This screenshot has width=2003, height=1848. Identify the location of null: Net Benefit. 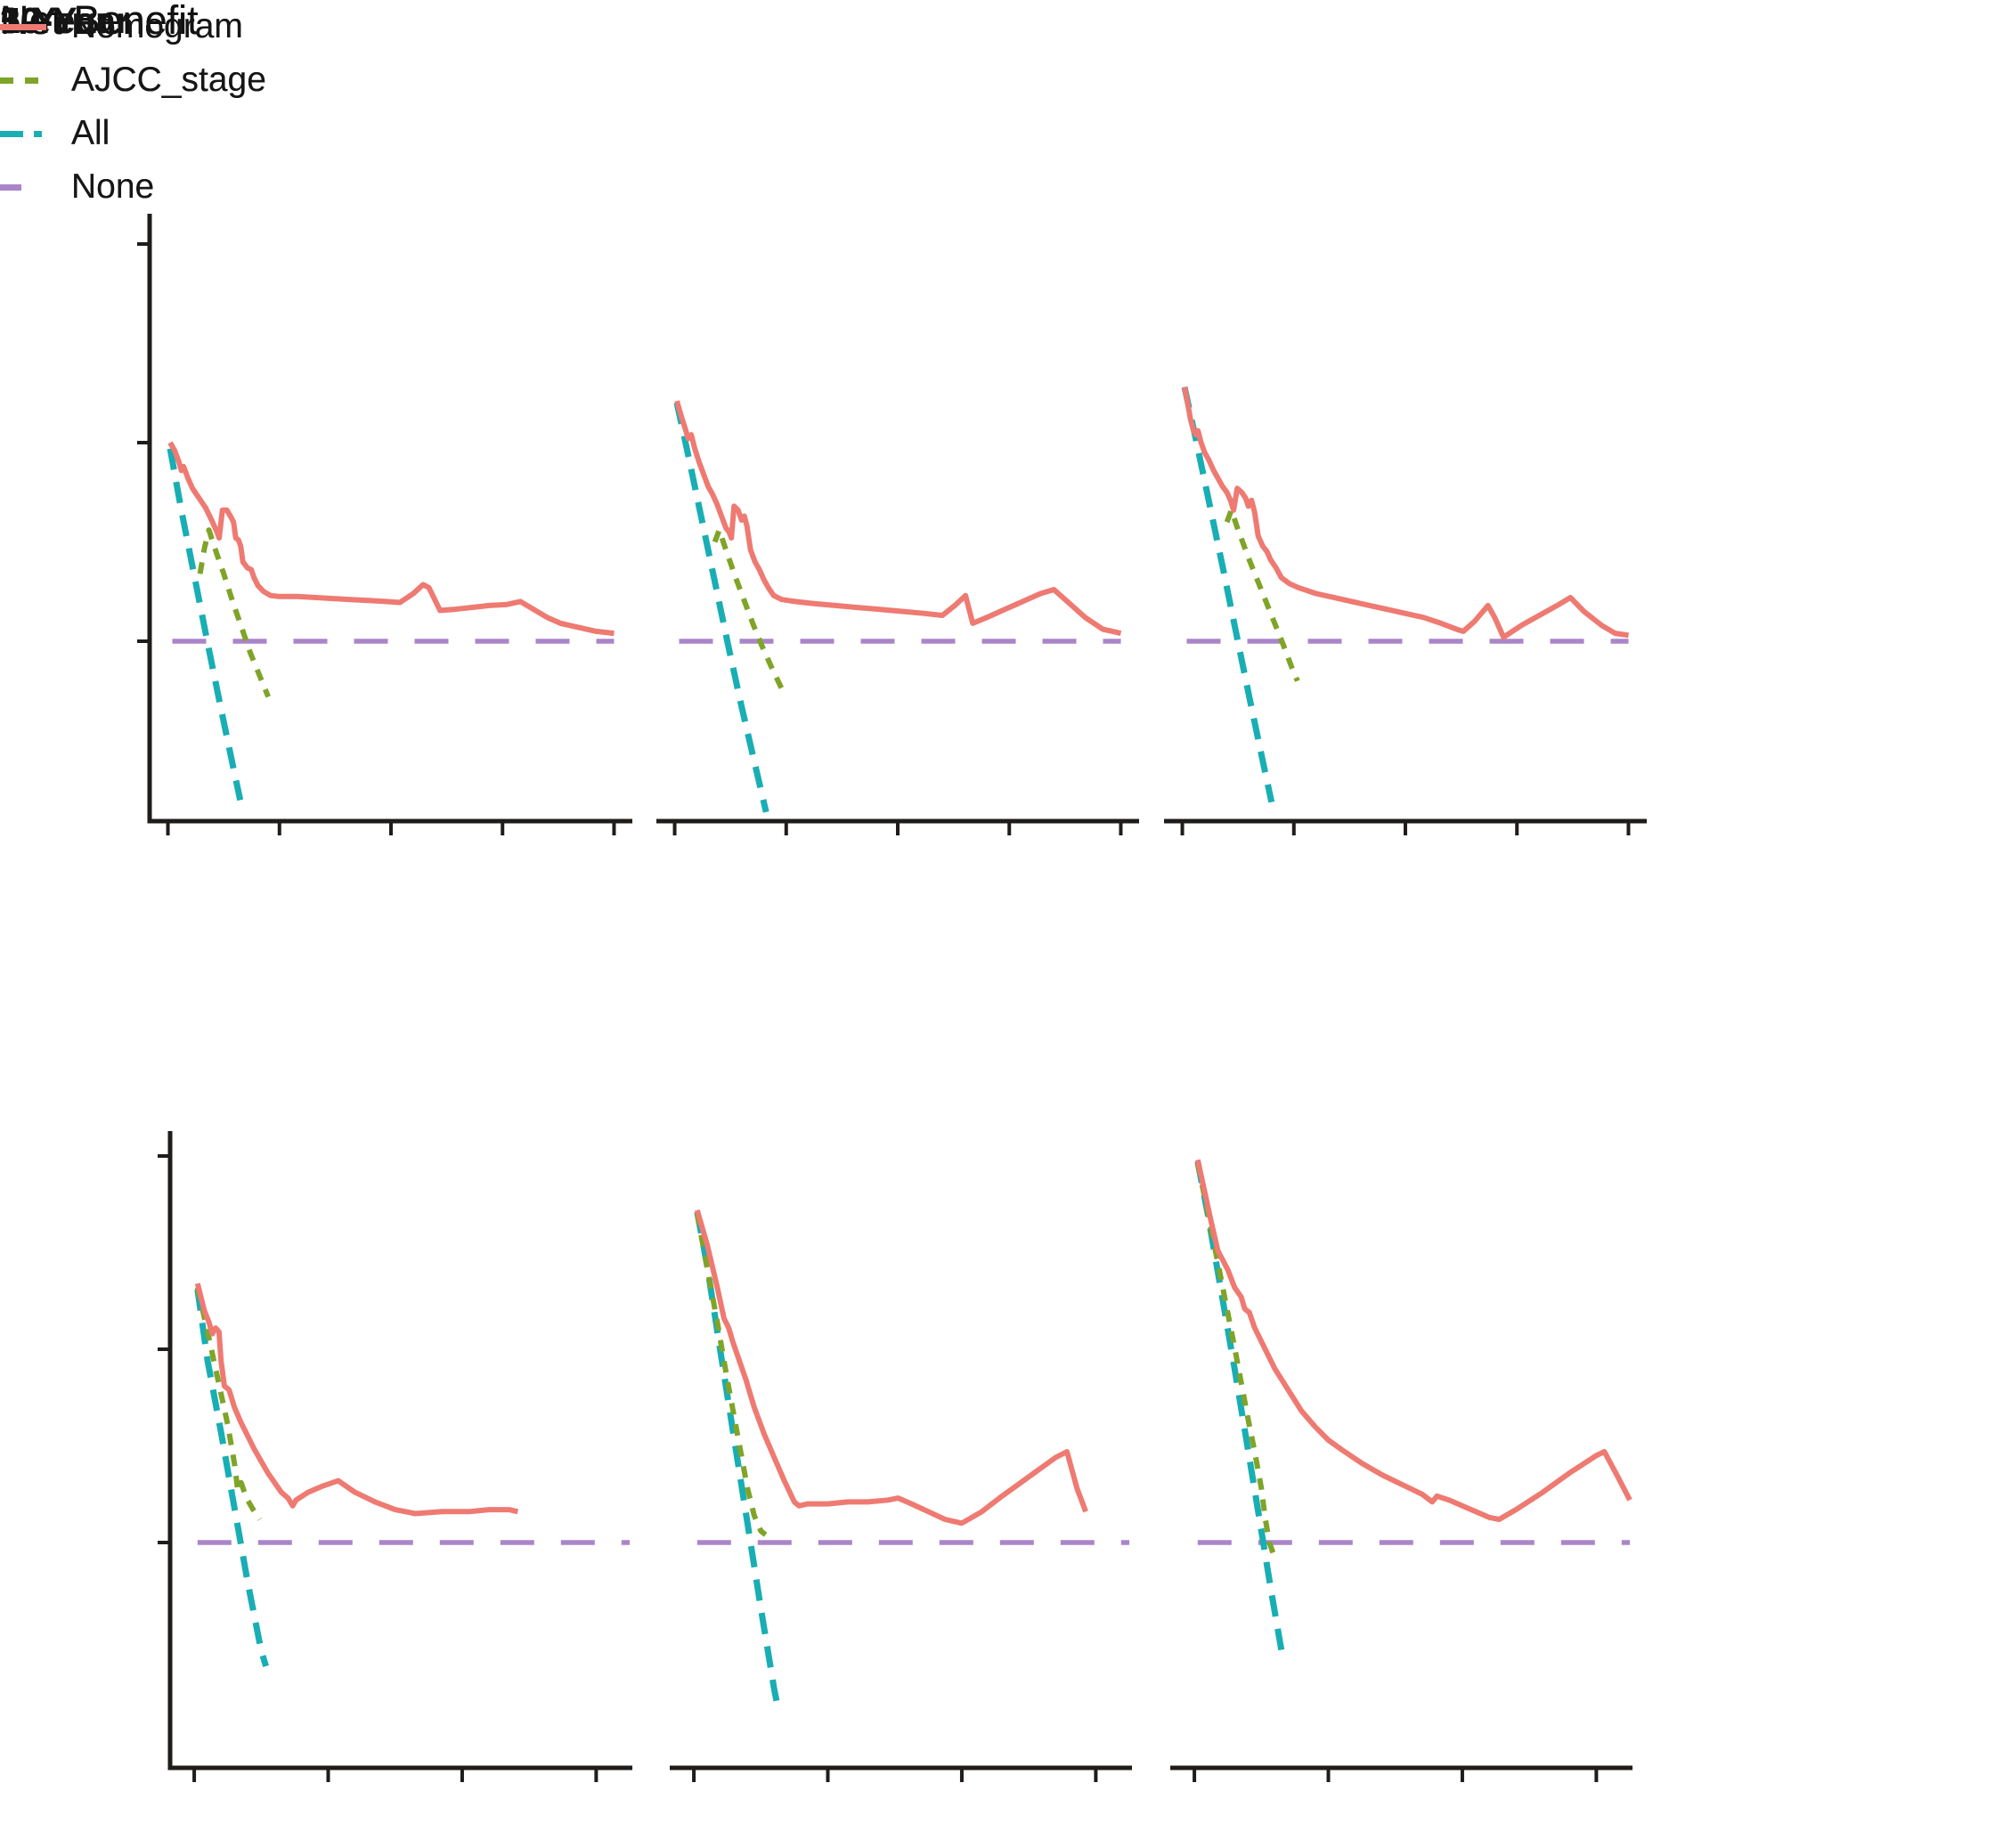
(99, 20).